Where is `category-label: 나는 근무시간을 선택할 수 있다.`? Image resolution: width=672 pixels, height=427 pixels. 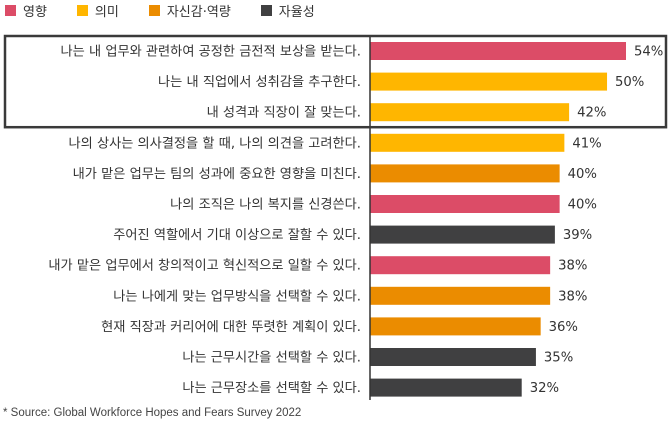 category-label: 나는 근무시간을 선택할 수 있다. is located at coordinates (271, 358).